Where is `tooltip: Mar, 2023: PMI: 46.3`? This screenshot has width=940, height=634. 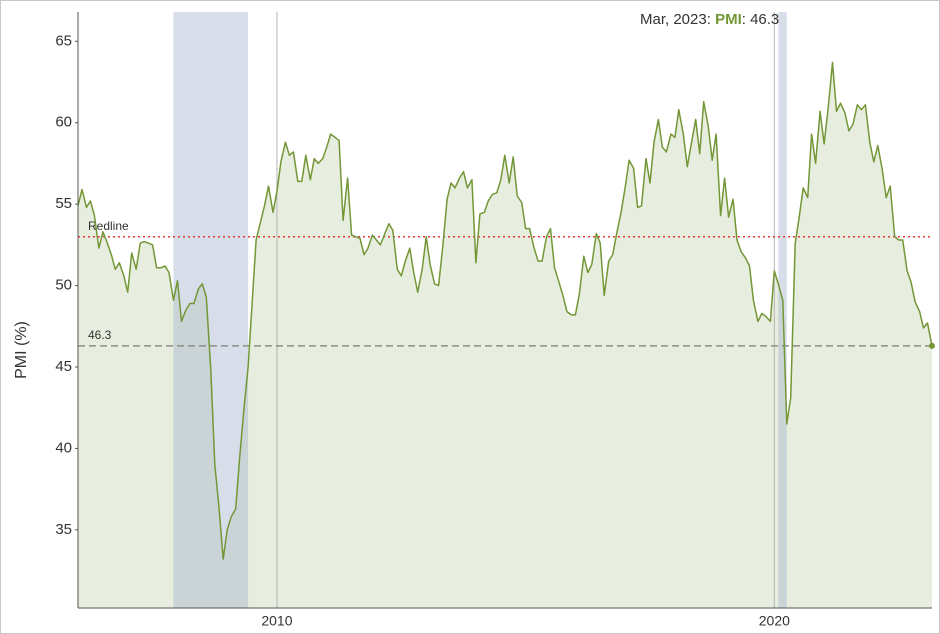
tooltip: Mar, 2023: PMI: 46.3 is located at coordinates (709, 19).